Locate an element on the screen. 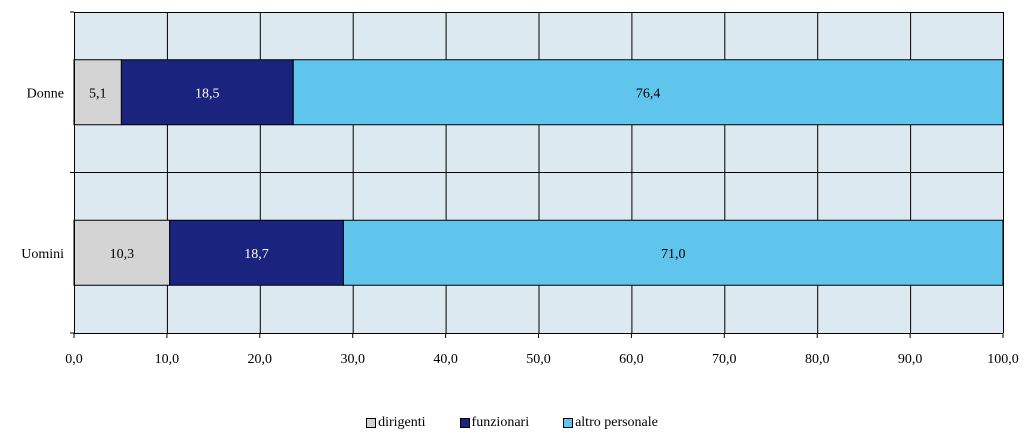 This screenshot has height=434, width=1024. x-tick-label: 10,0 is located at coordinates (167, 359).